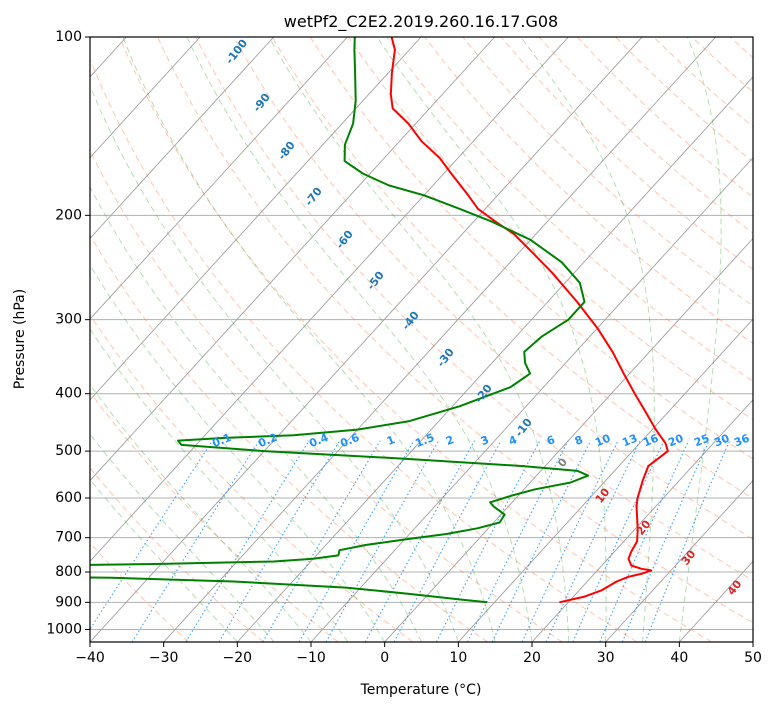 The image size is (775, 712). I want to click on mixing-ratio-label: 36, so click(741, 441).